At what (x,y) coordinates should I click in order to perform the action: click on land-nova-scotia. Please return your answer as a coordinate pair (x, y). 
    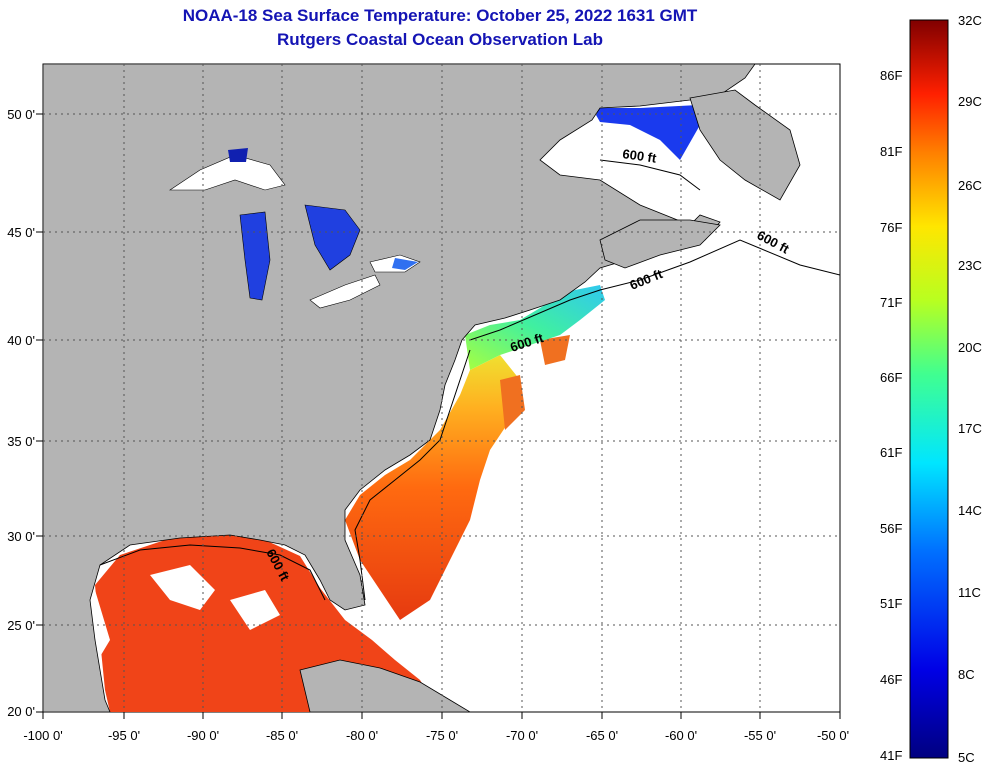
    Looking at the image, I should click on (660, 244).